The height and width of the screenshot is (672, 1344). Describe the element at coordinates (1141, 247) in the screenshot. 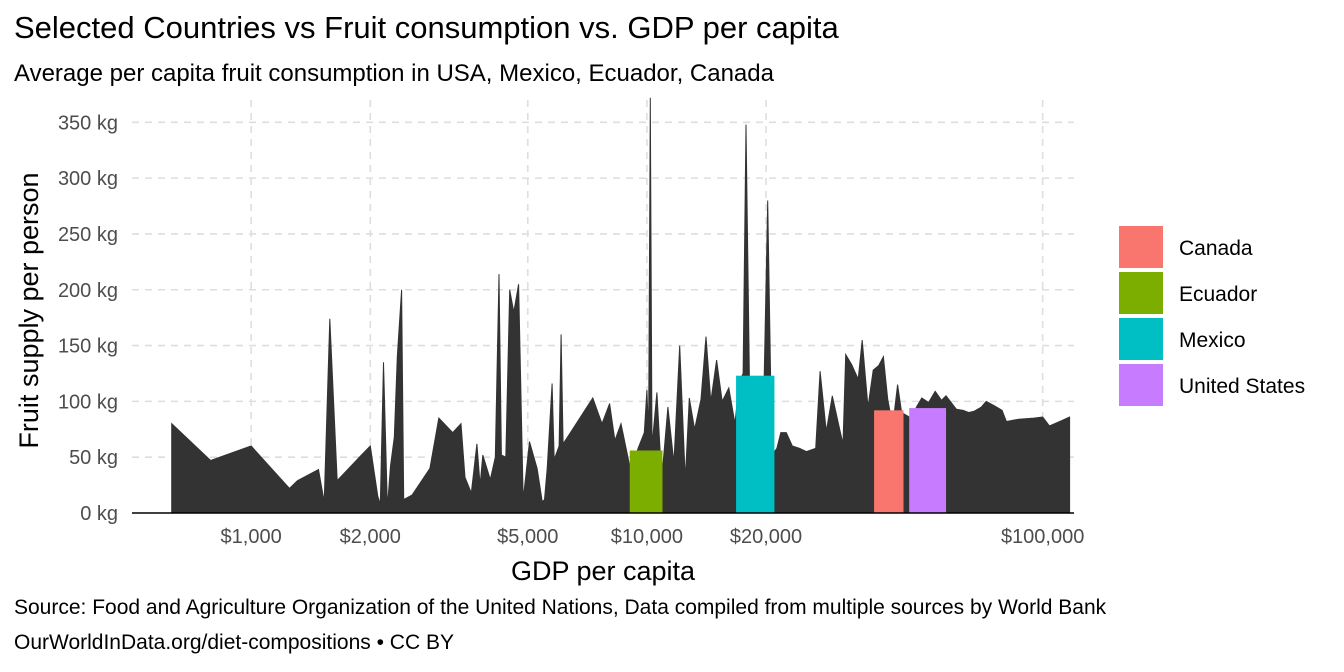

I see `legend-swatch-canada` at that location.